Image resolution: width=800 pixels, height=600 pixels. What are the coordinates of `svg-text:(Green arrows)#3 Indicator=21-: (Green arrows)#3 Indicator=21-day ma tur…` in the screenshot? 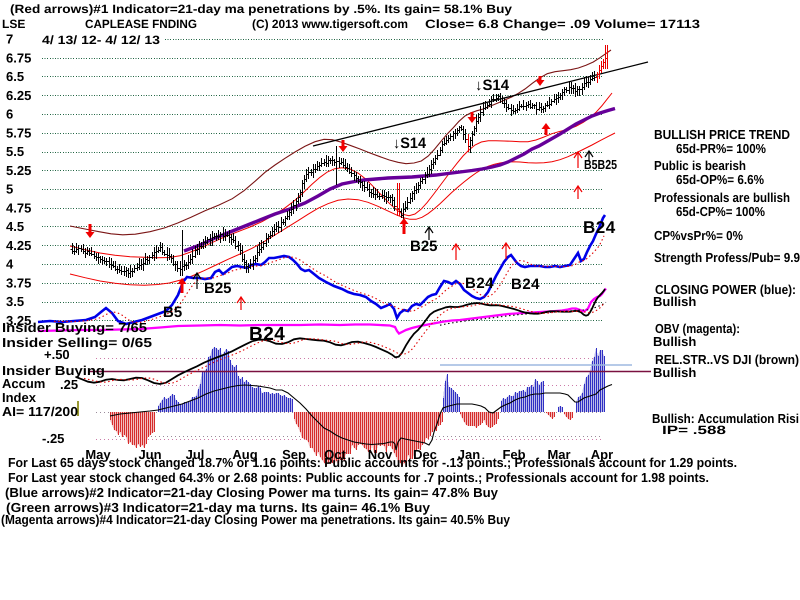 It's located at (218, 507).